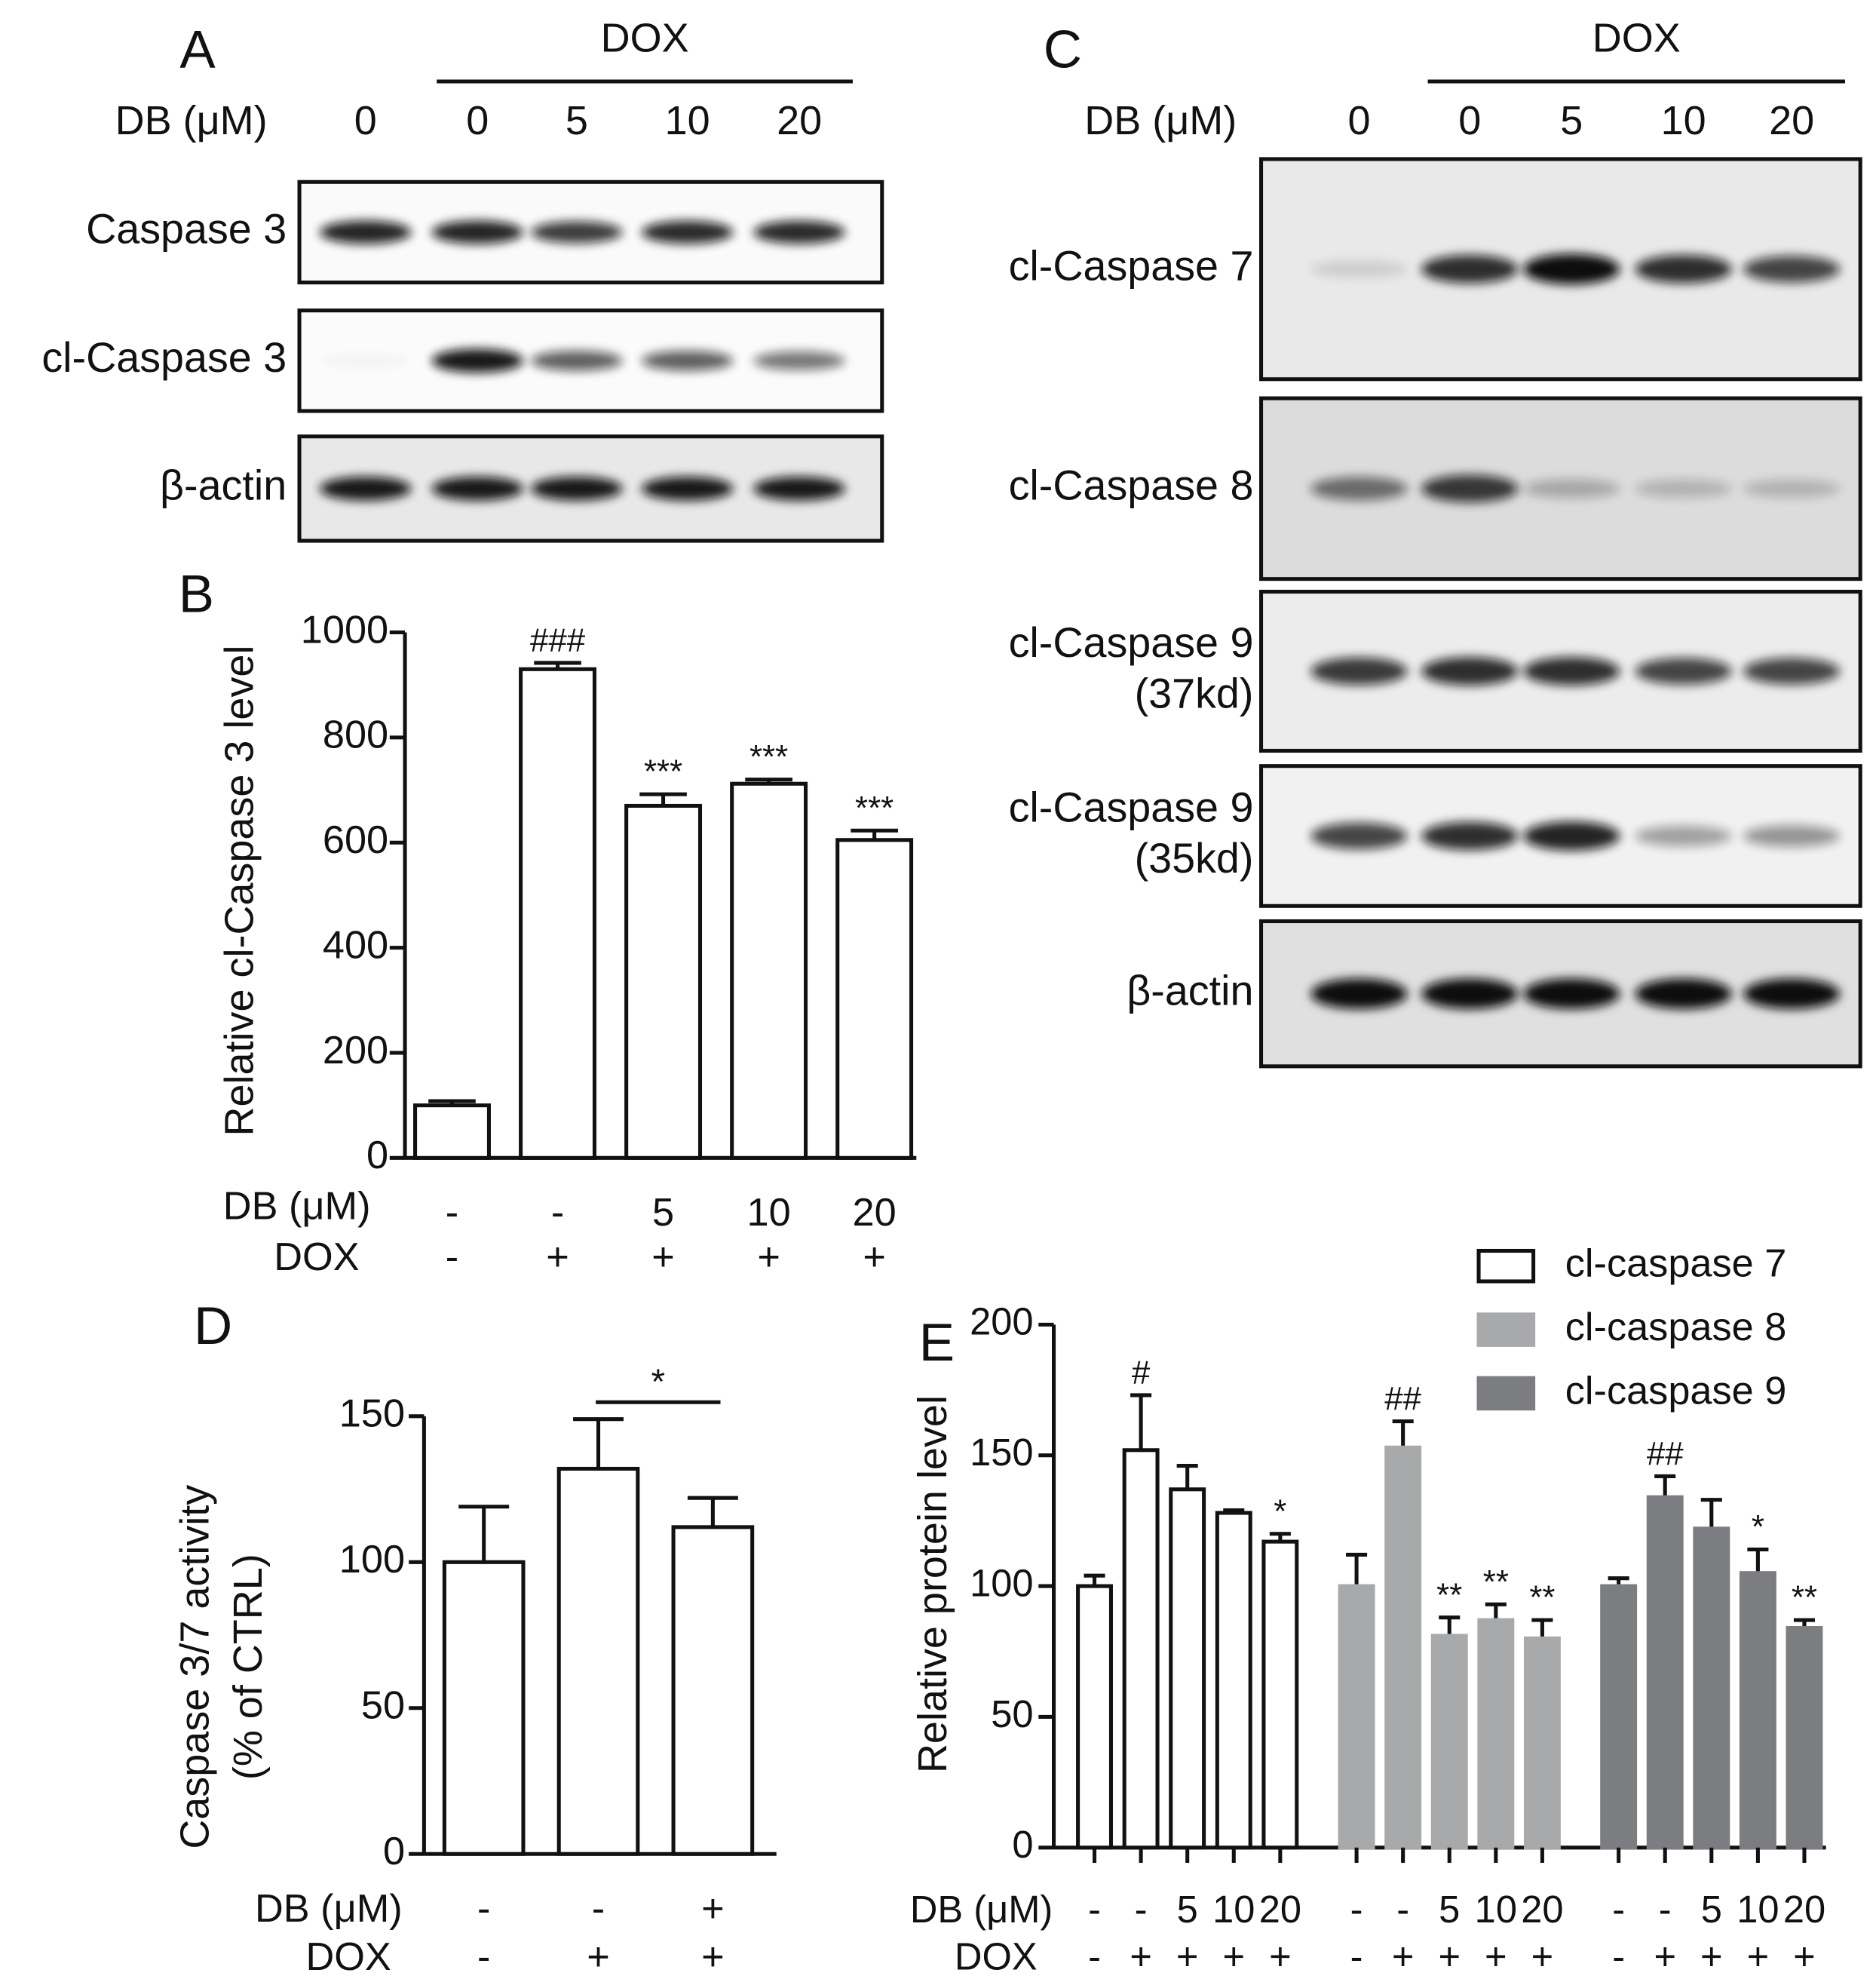 This screenshot has width=1876, height=1985. I want to click on significance-label: ###, so click(558, 640).